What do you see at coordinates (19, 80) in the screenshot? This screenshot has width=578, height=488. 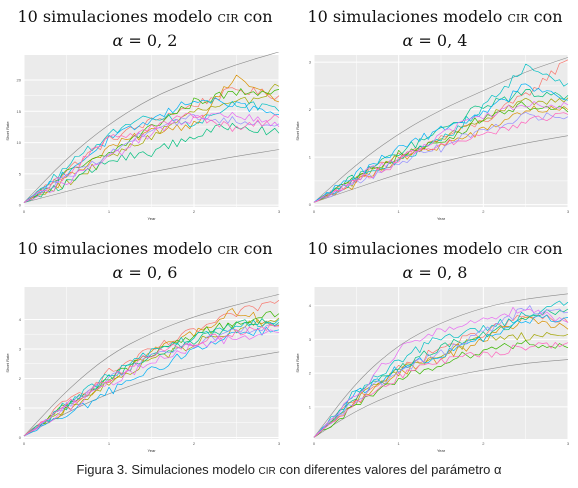 I see `y-tick-label: 20` at bounding box center [19, 80].